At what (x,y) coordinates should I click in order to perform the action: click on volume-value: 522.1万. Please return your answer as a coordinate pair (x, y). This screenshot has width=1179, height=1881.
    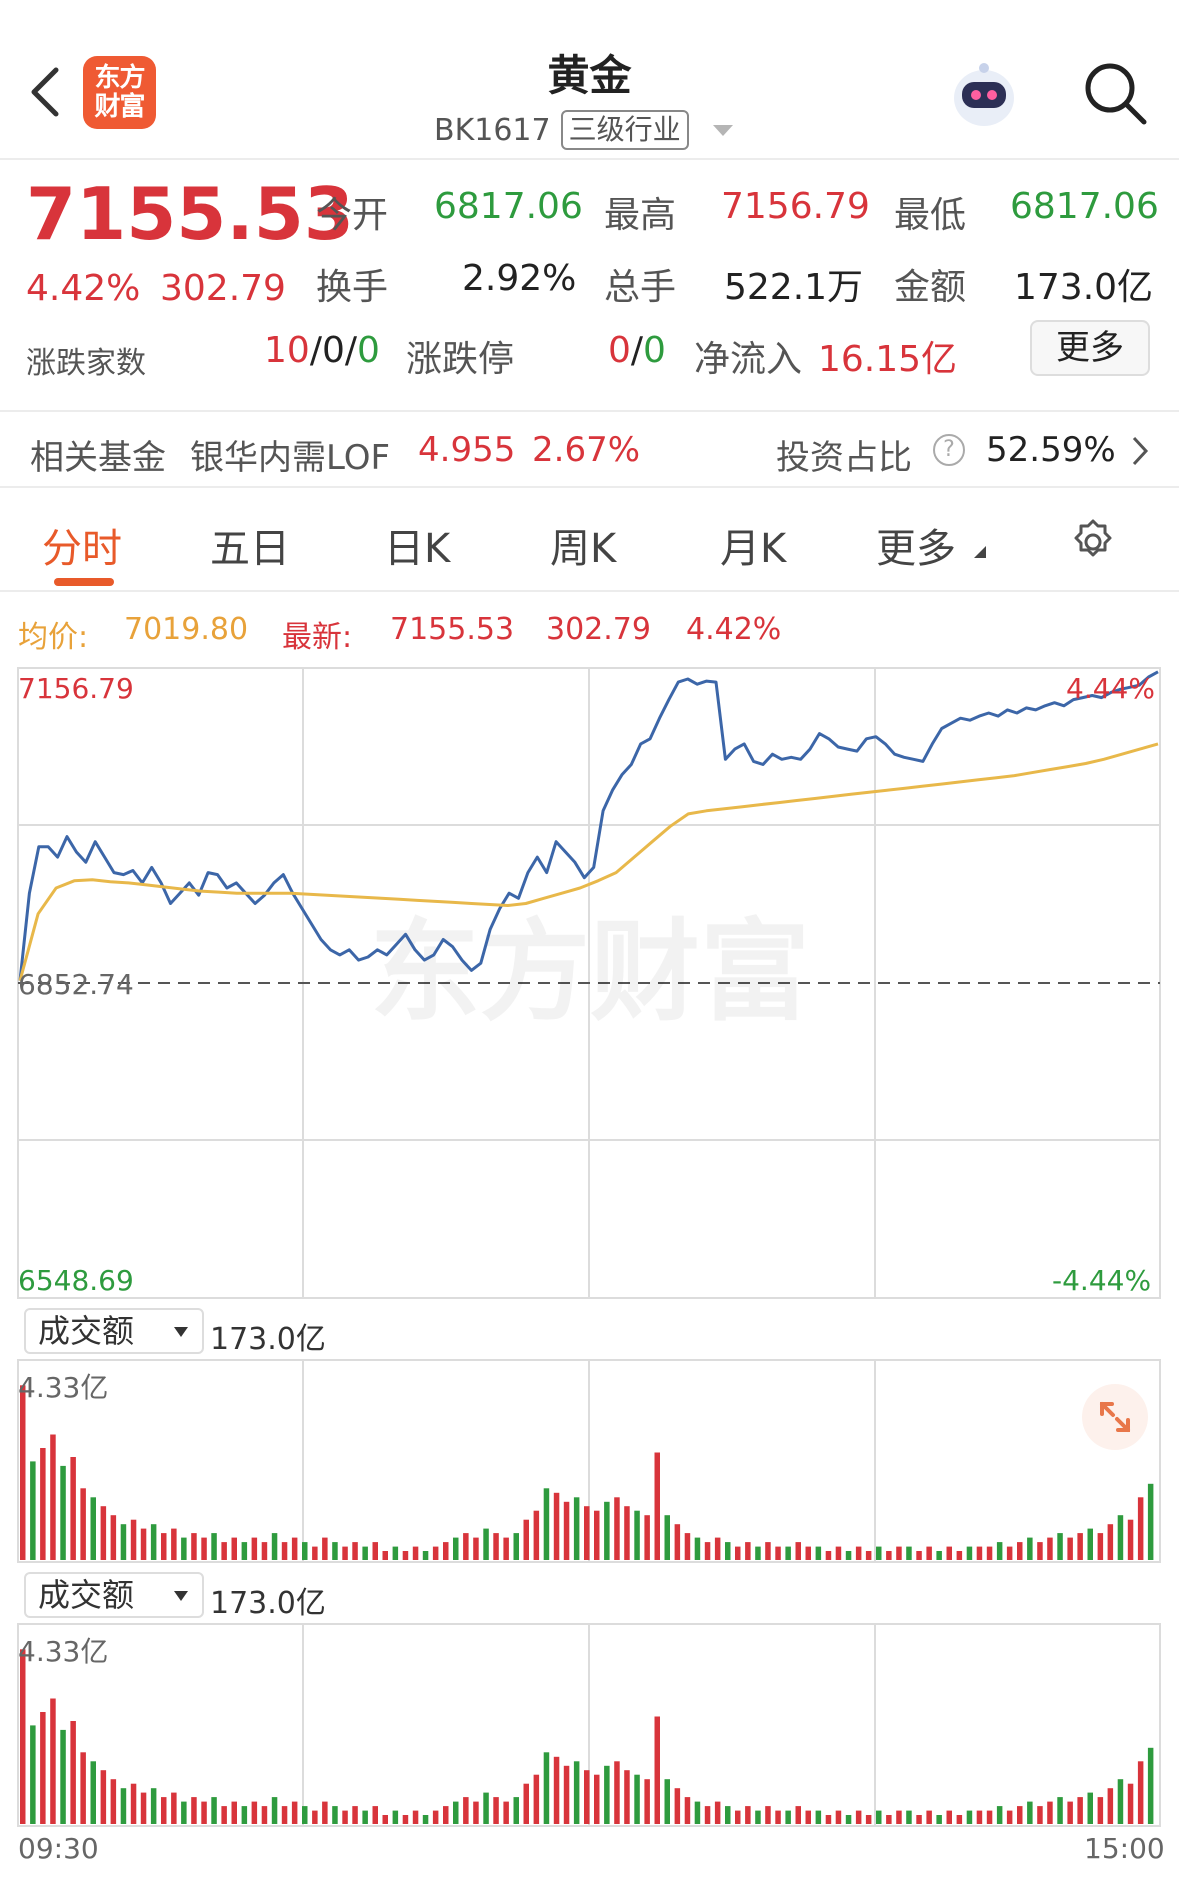
    Looking at the image, I should click on (794, 287).